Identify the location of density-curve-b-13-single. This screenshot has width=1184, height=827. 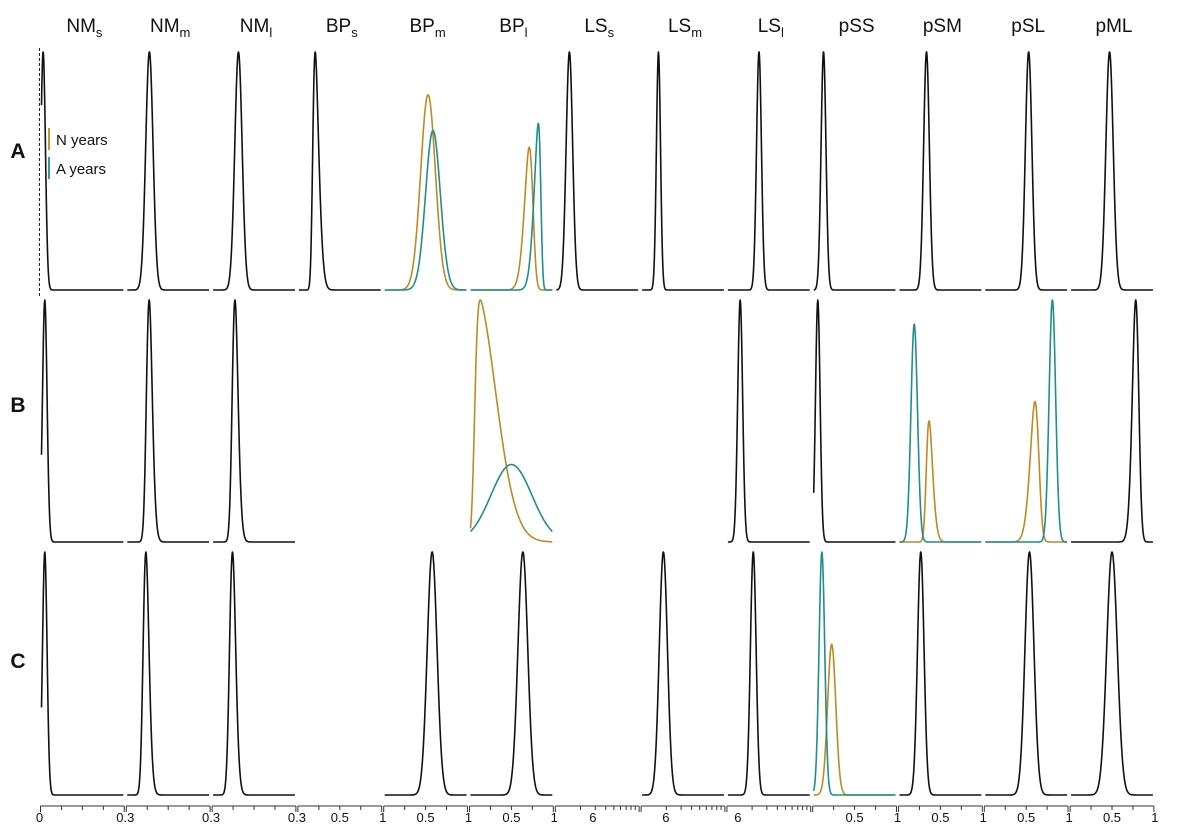
(1112, 421).